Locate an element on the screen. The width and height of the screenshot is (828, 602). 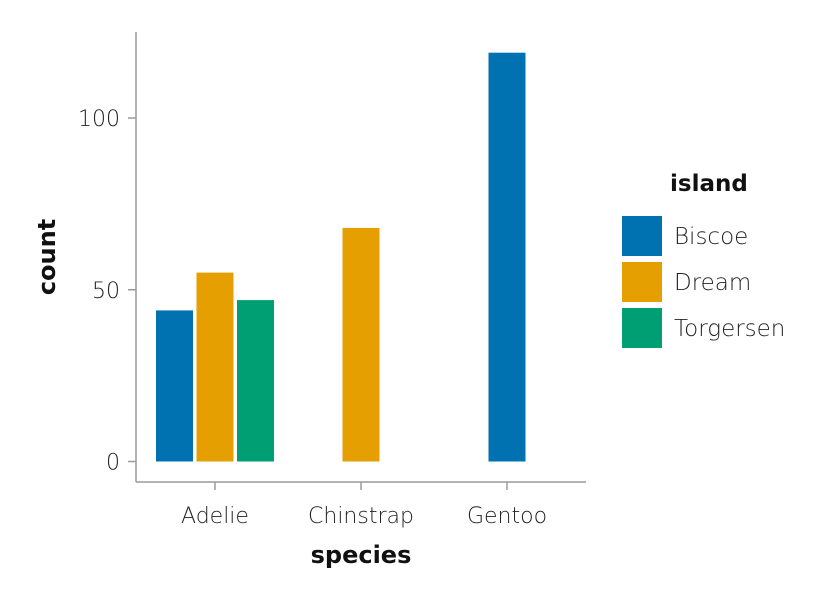
x-tick-label: Chinstrap is located at coordinates (361, 516).